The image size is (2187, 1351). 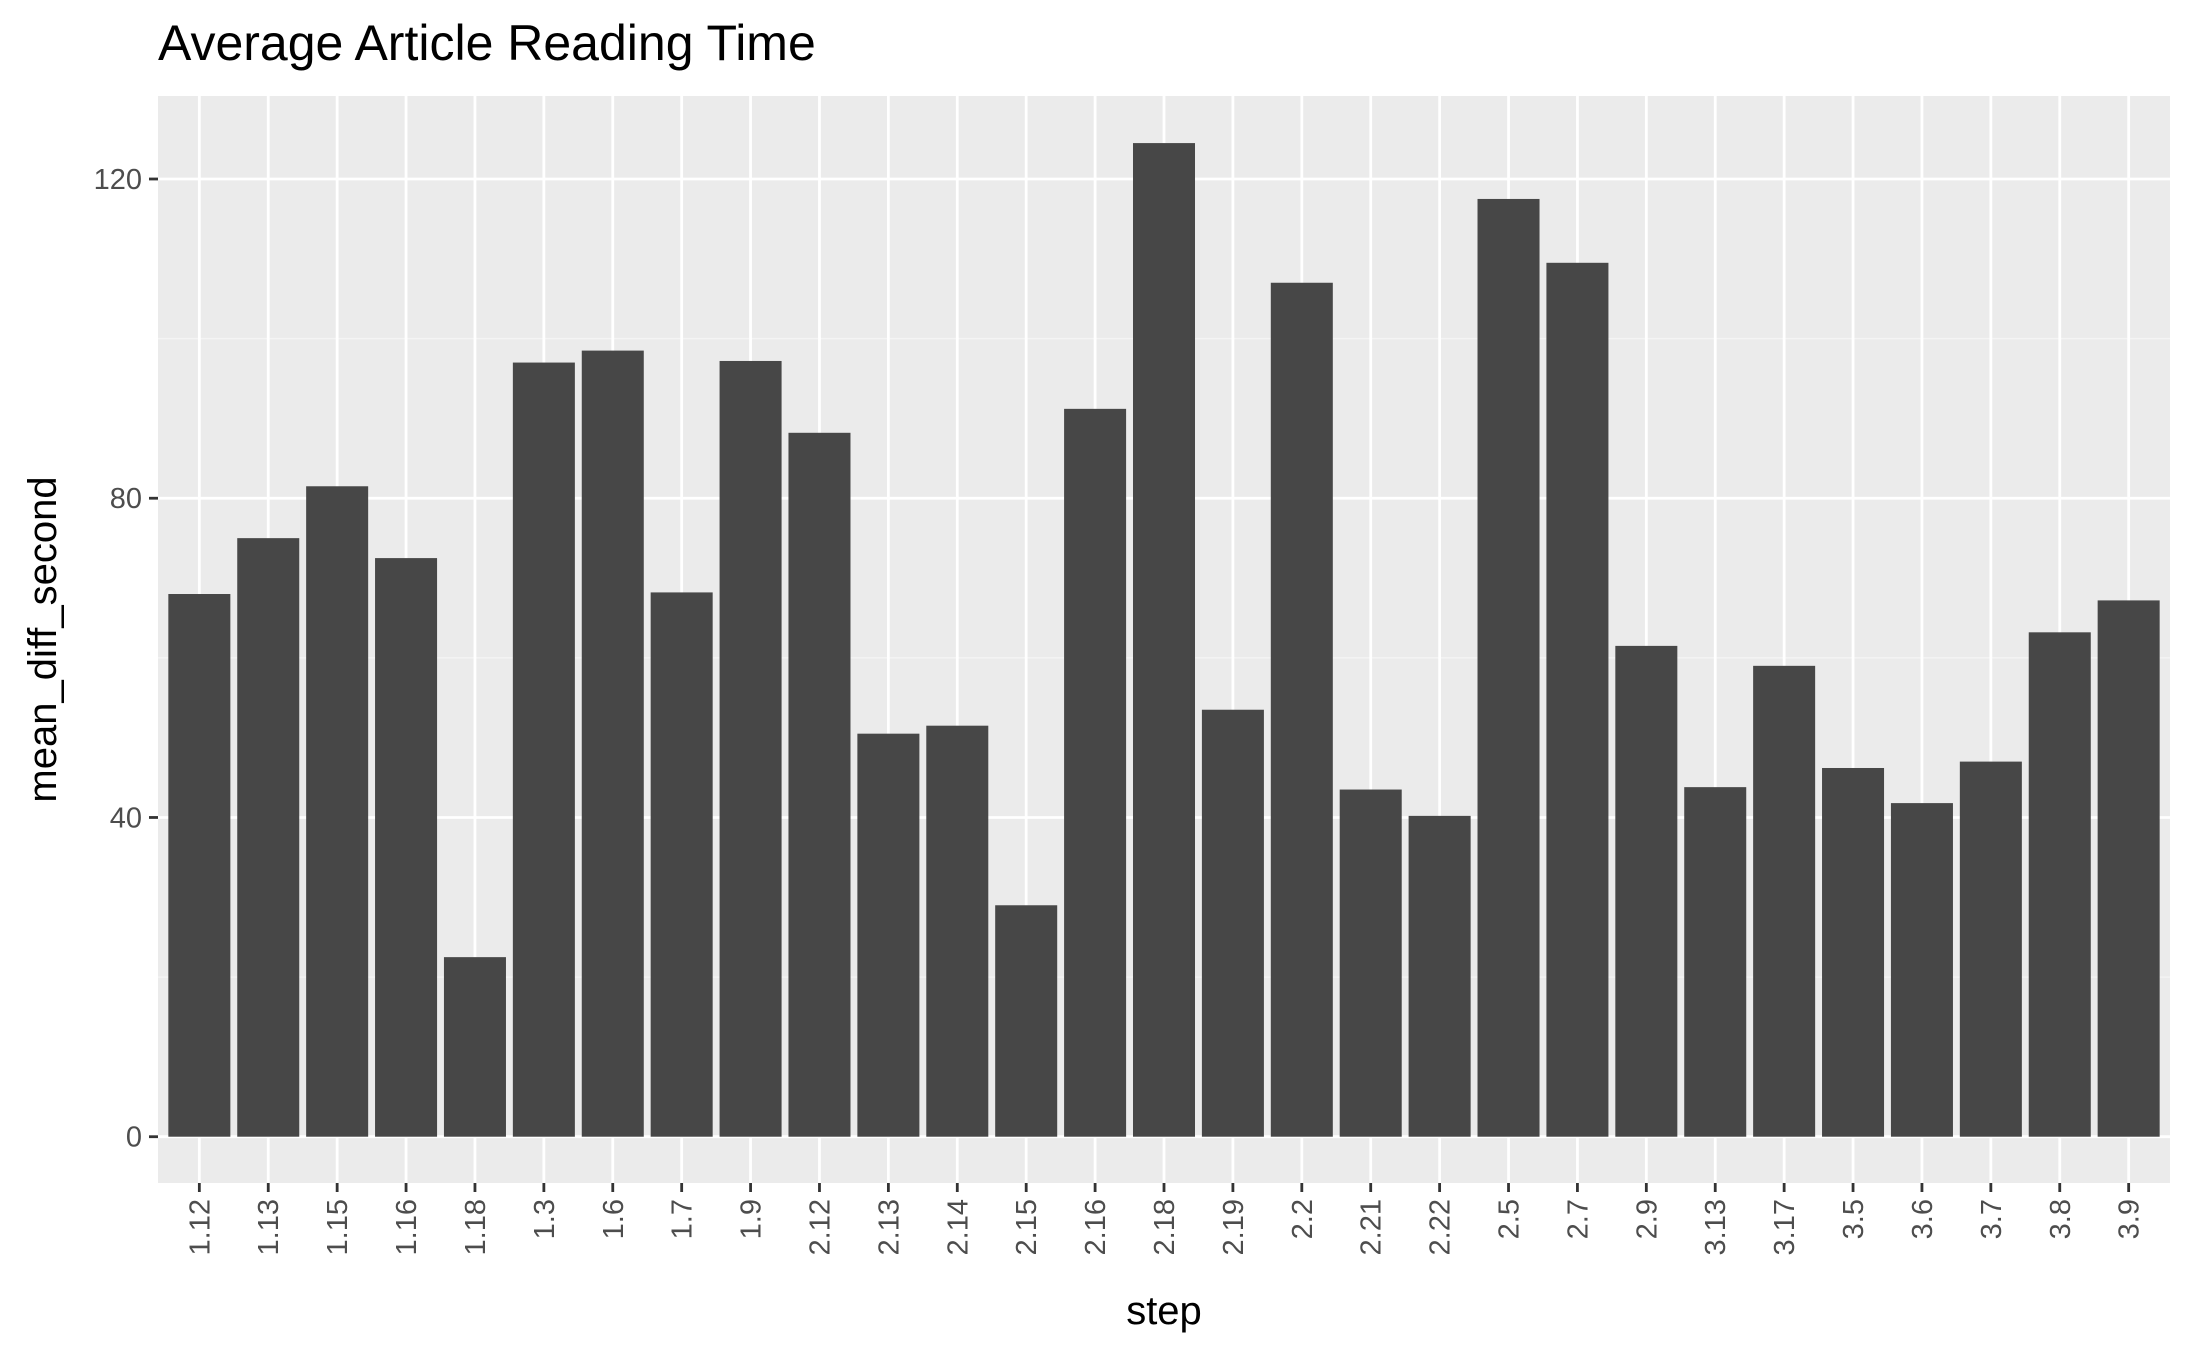 I want to click on x-tick-label: 2.12, so click(x=820, y=1227).